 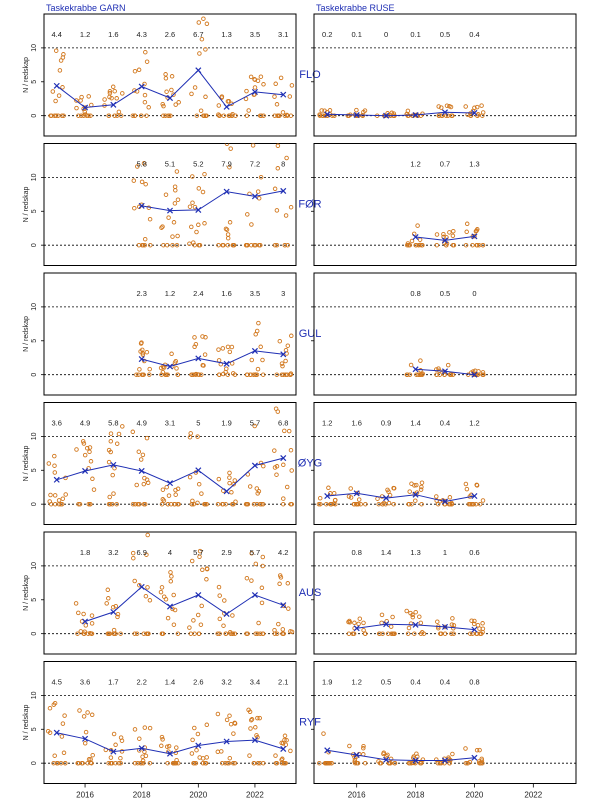 I want to click on mean-value-label: 5.7, so click(x=198, y=552).